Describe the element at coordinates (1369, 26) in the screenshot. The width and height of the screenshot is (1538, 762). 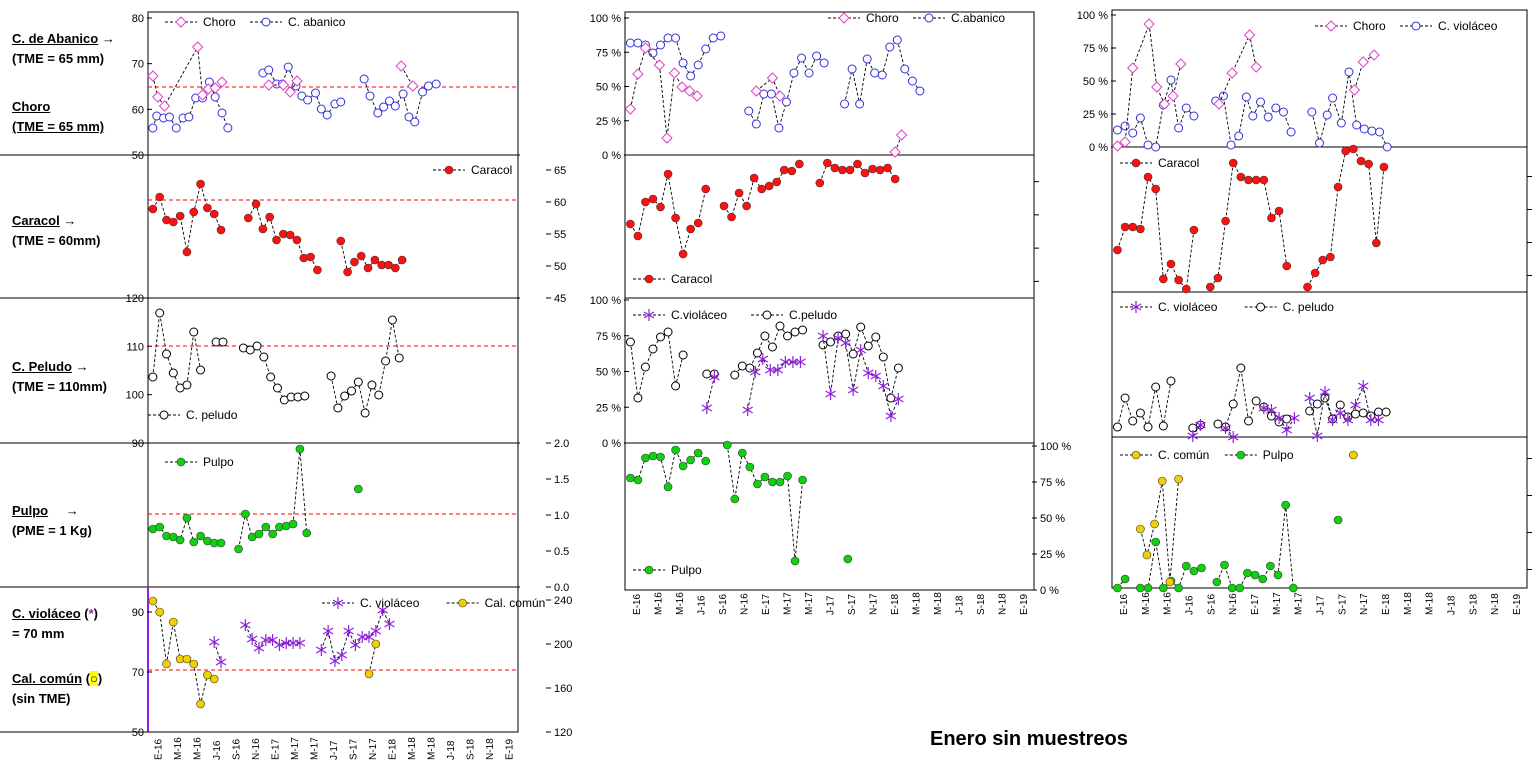
I see `legend-R1-text: Choro` at that location.